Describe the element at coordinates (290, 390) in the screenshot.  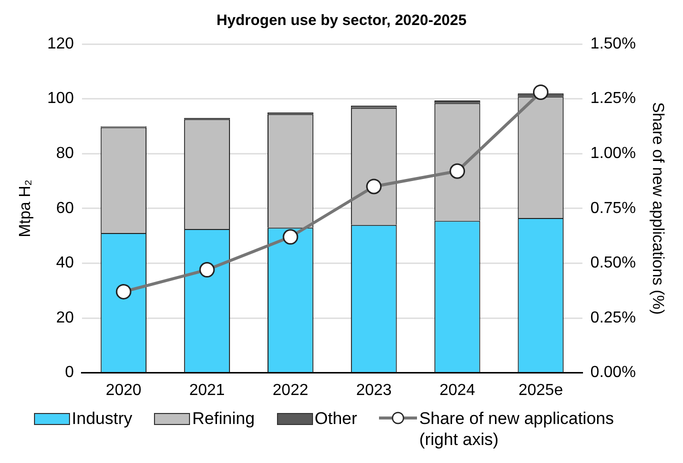
I see `x-tick-label: 2022` at that location.